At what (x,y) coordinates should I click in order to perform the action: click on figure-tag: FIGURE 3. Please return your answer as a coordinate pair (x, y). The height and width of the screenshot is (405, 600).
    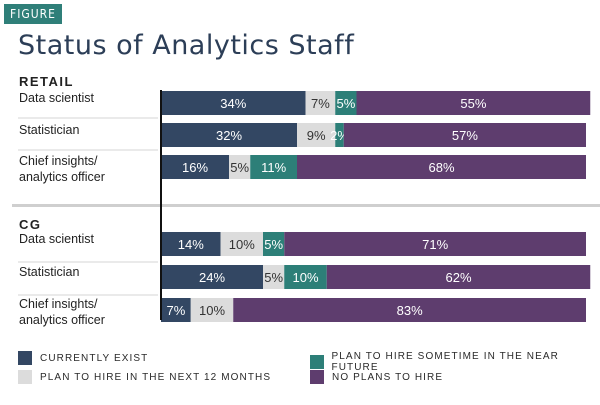
    Looking at the image, I should click on (33, 22).